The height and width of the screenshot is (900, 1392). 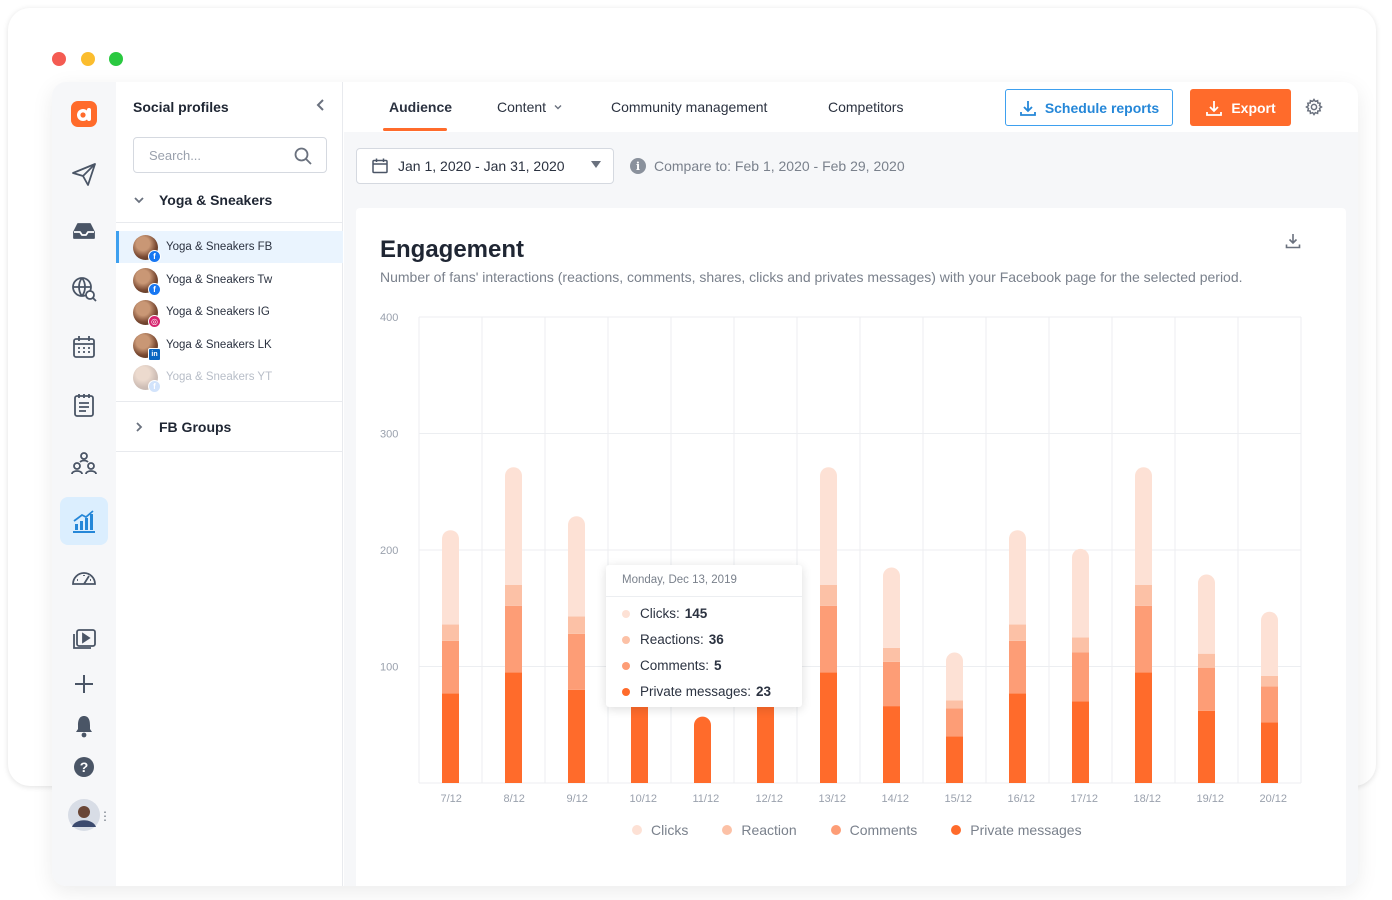 What do you see at coordinates (229, 377) in the screenshot?
I see `profile-item-yt: f Yoga & Sneakers YT` at bounding box center [229, 377].